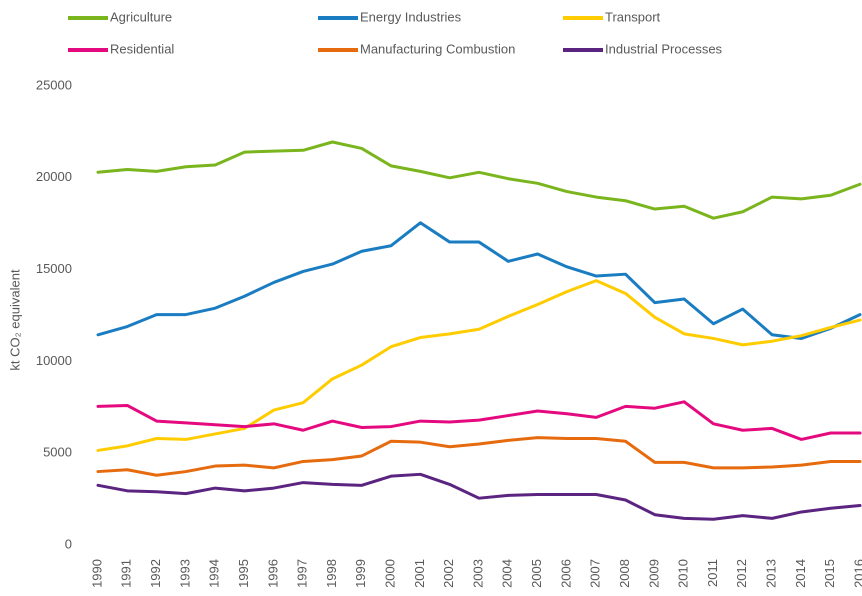 The height and width of the screenshot is (596, 862). What do you see at coordinates (829, 573) in the screenshot?
I see `x-tick-label: 2015` at bounding box center [829, 573].